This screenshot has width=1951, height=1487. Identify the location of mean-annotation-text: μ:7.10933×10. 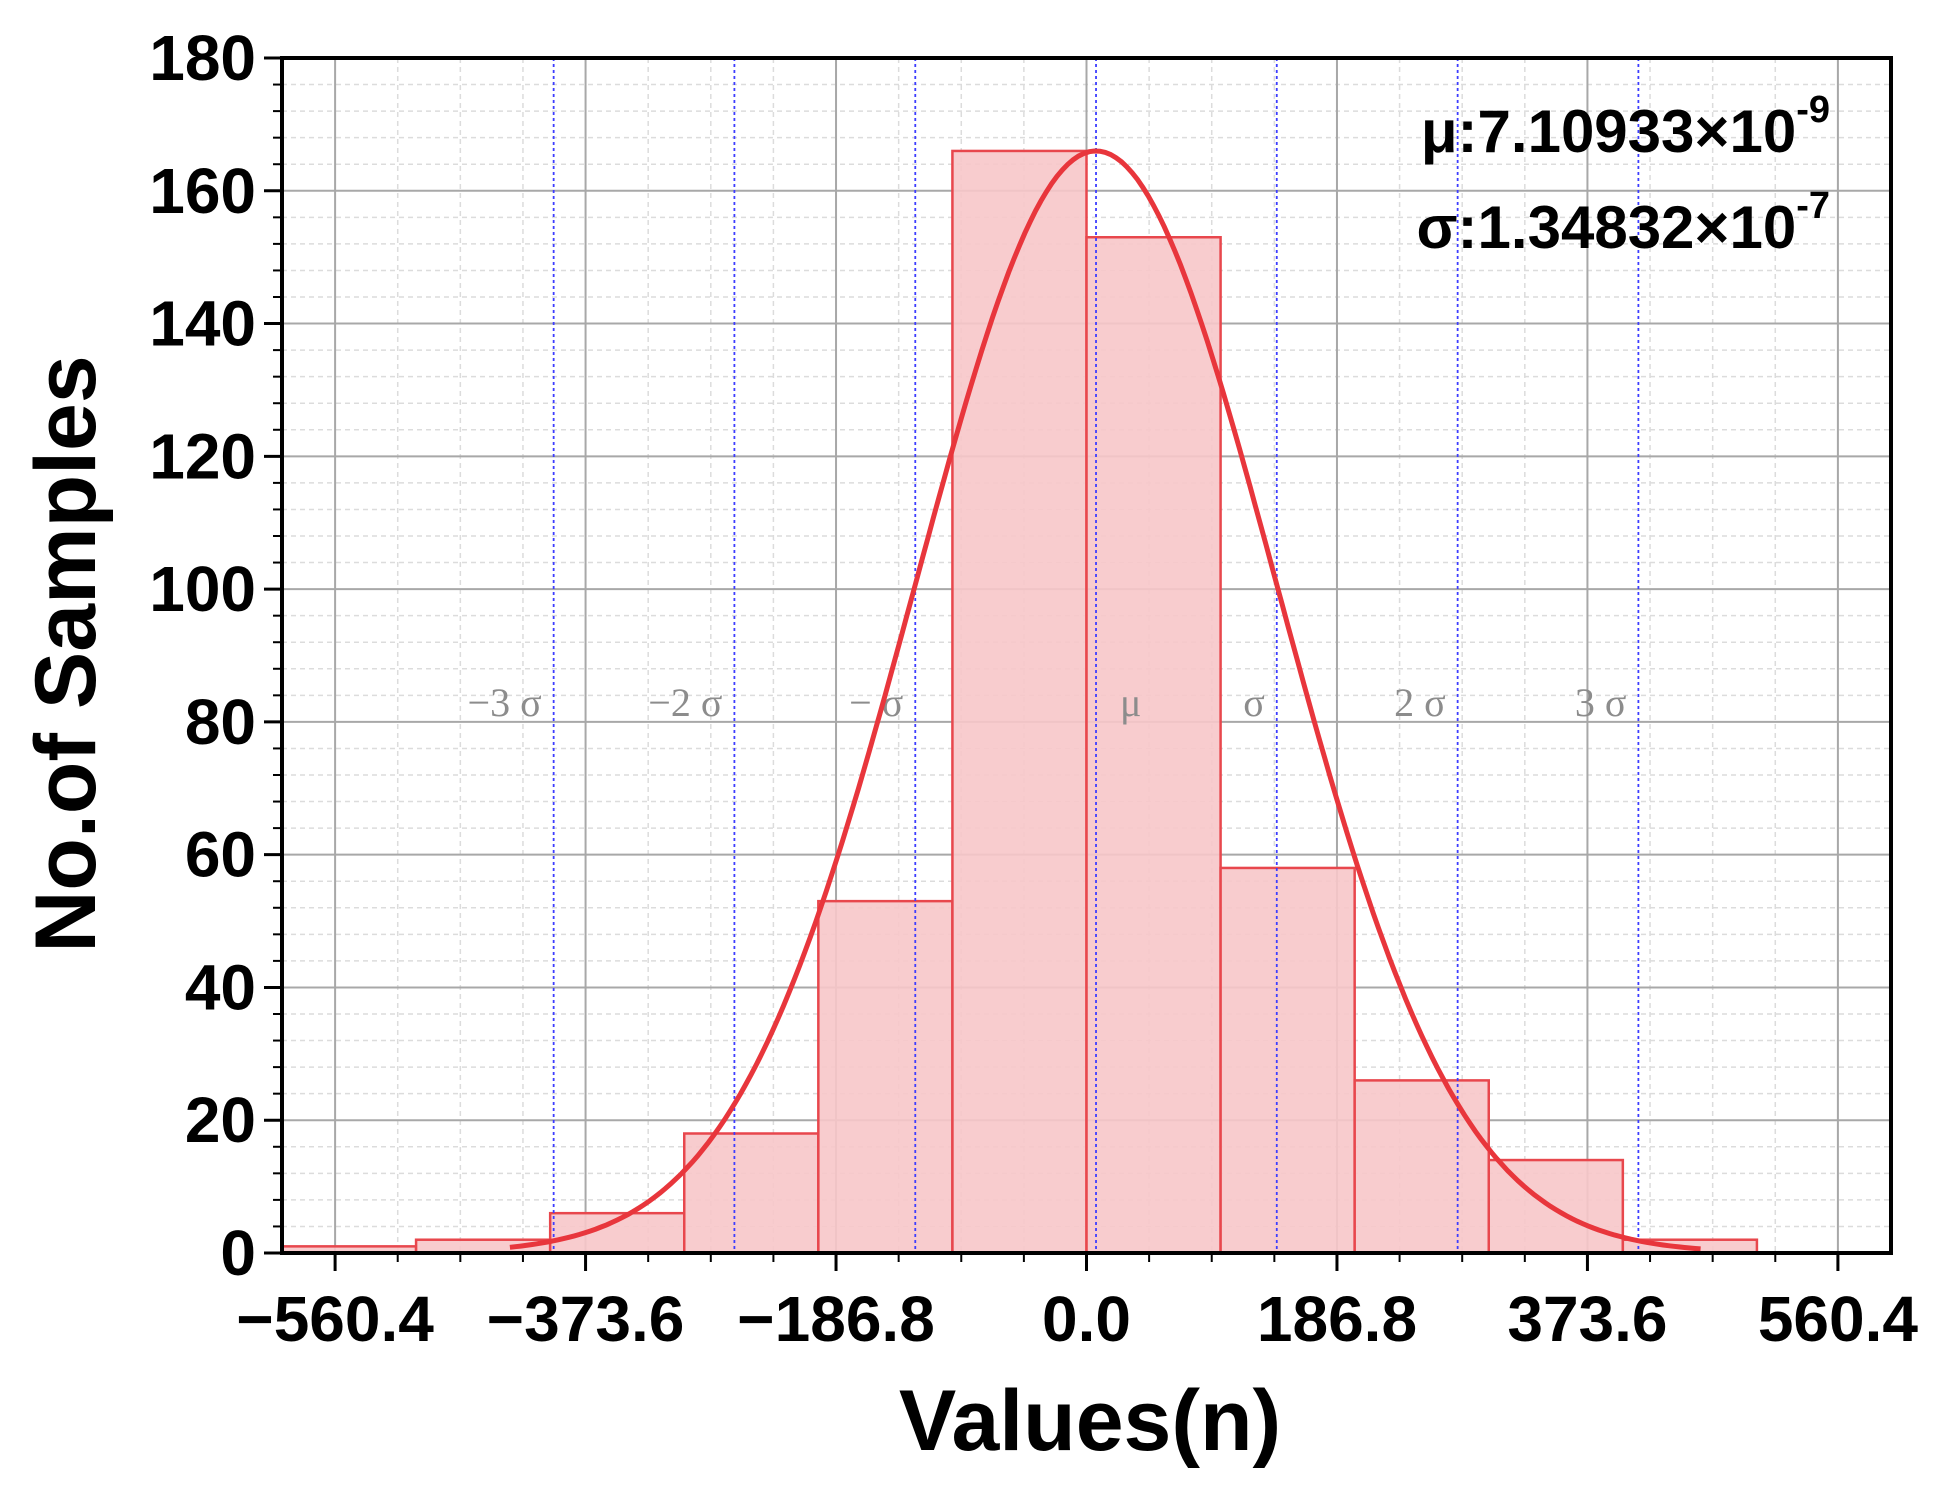
(1608, 131).